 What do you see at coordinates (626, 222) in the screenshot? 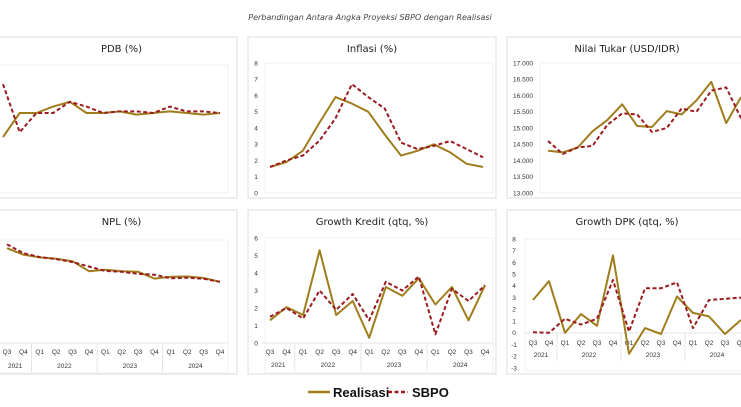
I see `chart-title: Growth DPK (qtq, %)` at bounding box center [626, 222].